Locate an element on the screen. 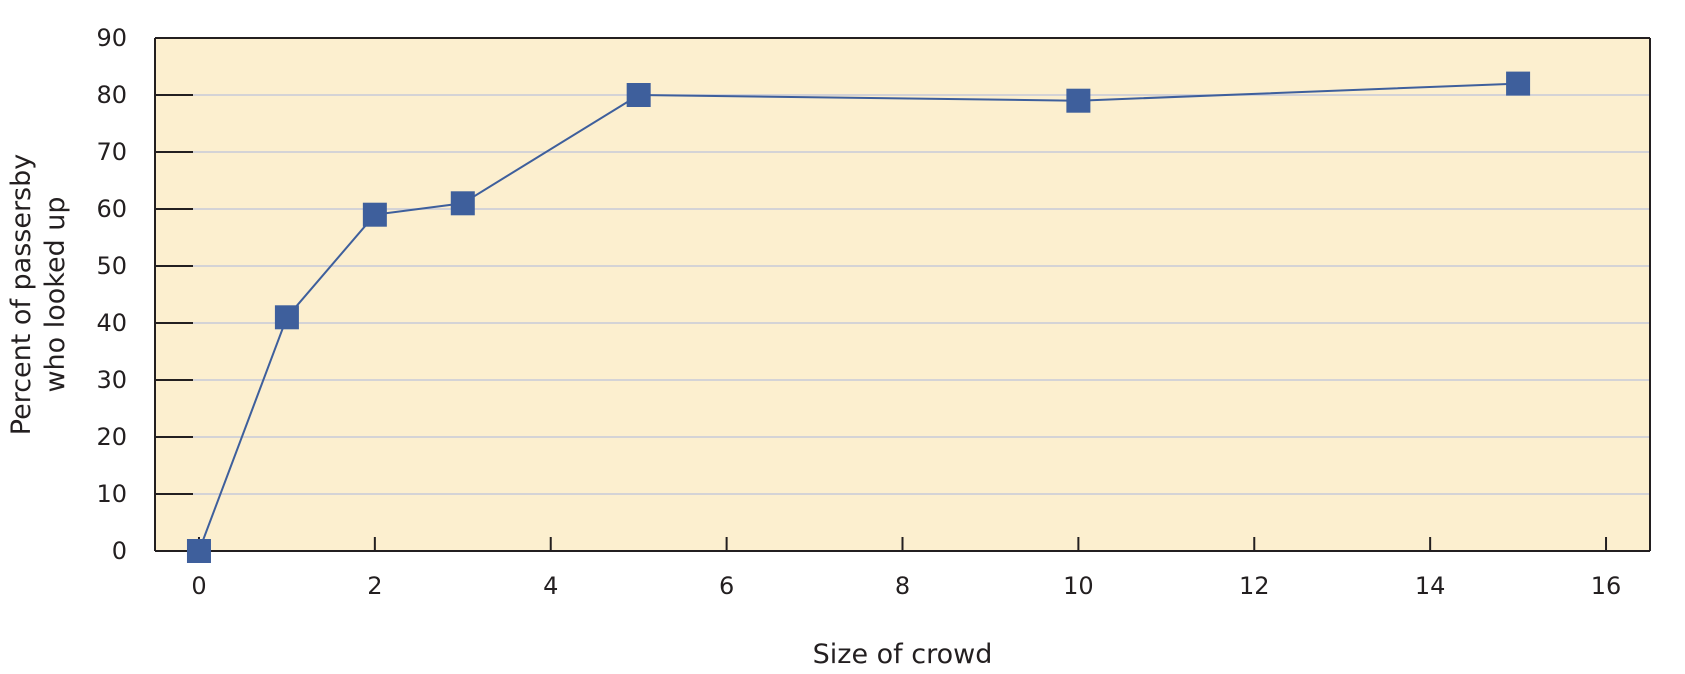 The image size is (1685, 674). x-axis-title: Size of crowd is located at coordinates (903, 654).